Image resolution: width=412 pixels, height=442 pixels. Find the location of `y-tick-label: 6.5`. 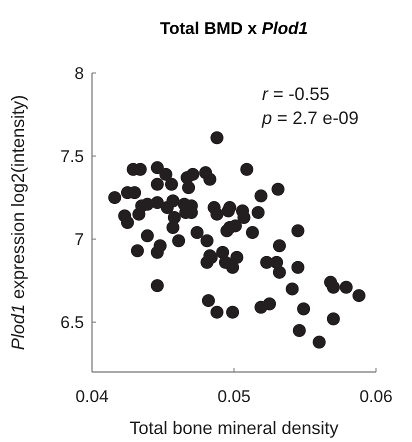

y-tick-label: 6.5 is located at coordinates (72, 322).